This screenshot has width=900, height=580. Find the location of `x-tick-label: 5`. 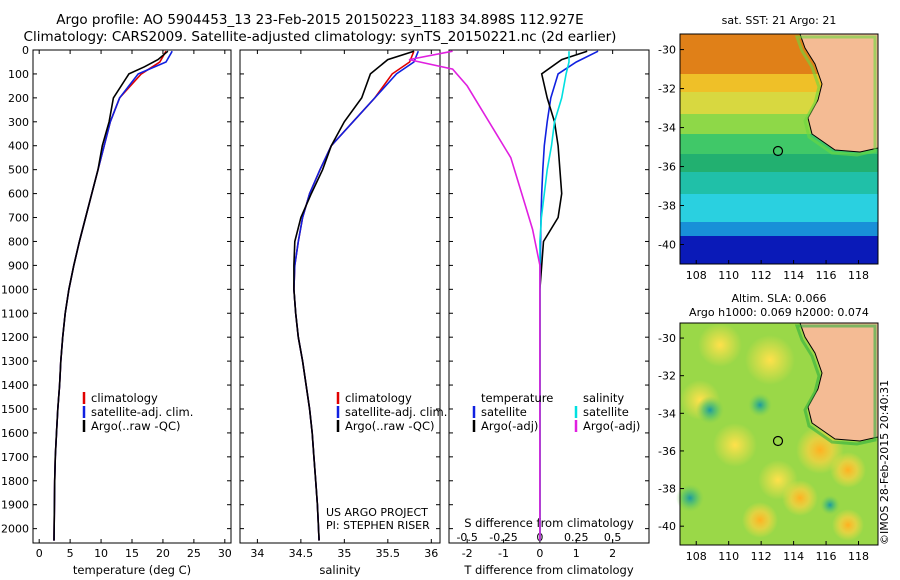

x-tick-label: 5 is located at coordinates (70, 553).